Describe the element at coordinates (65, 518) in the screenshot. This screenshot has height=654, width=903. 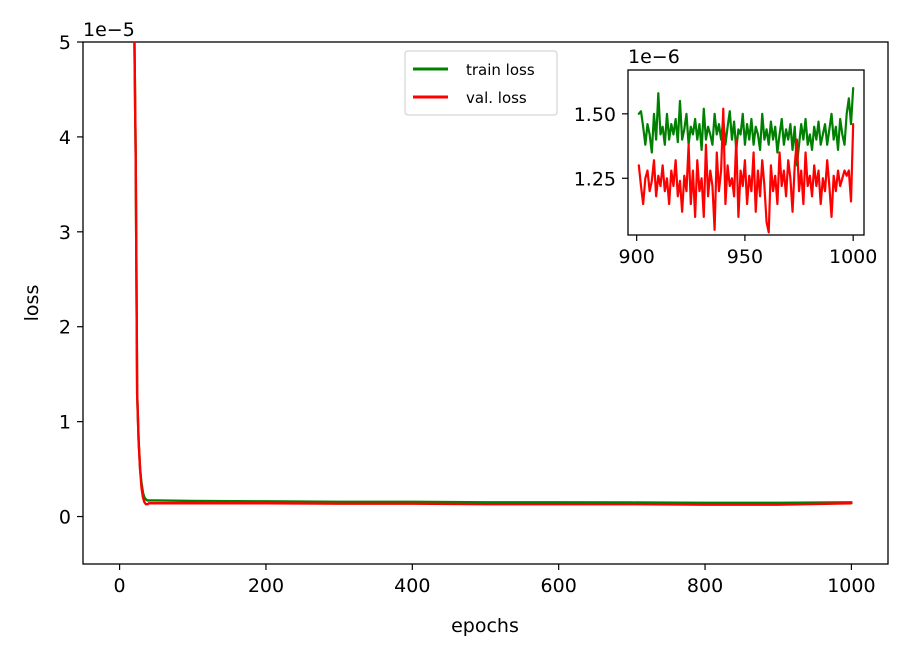
I see `main-y-tick-label: 0` at that location.